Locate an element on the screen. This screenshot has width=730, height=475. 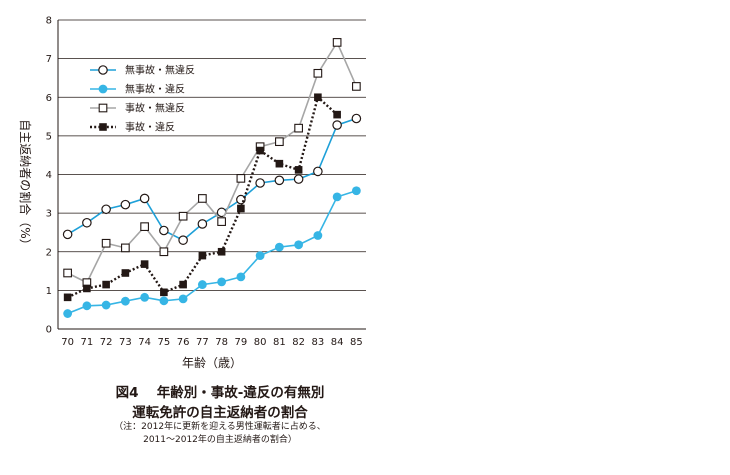
x-tick-label: 80 is located at coordinates (260, 342).